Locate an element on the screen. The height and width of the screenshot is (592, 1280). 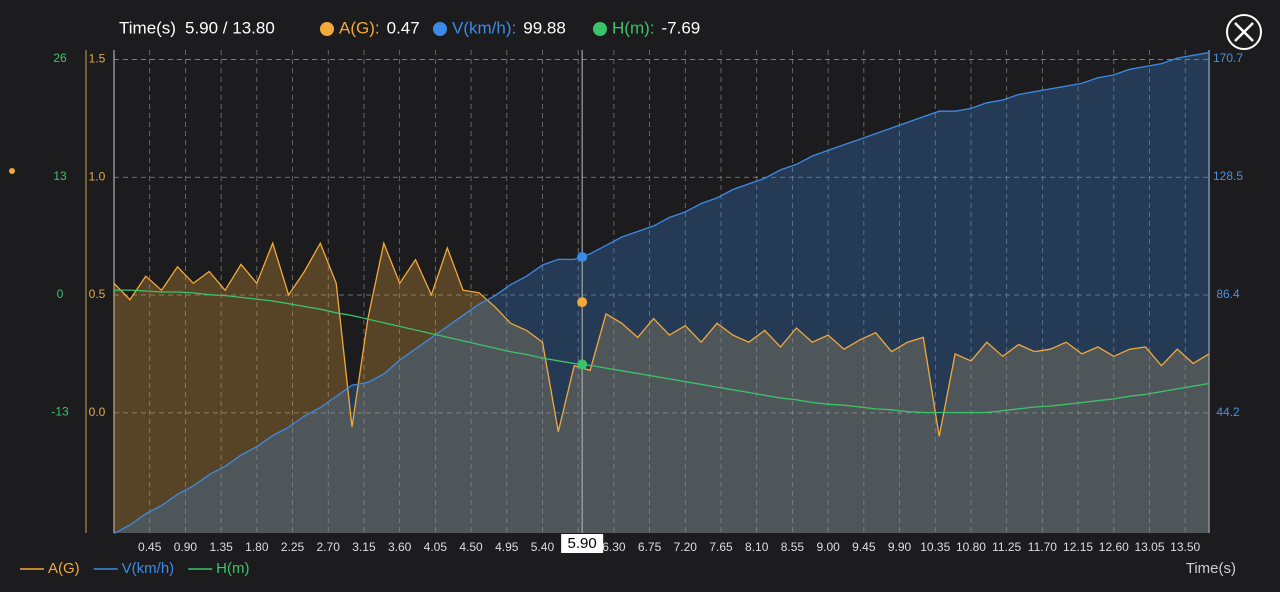
readout-label: V(km/h): is located at coordinates (484, 27).